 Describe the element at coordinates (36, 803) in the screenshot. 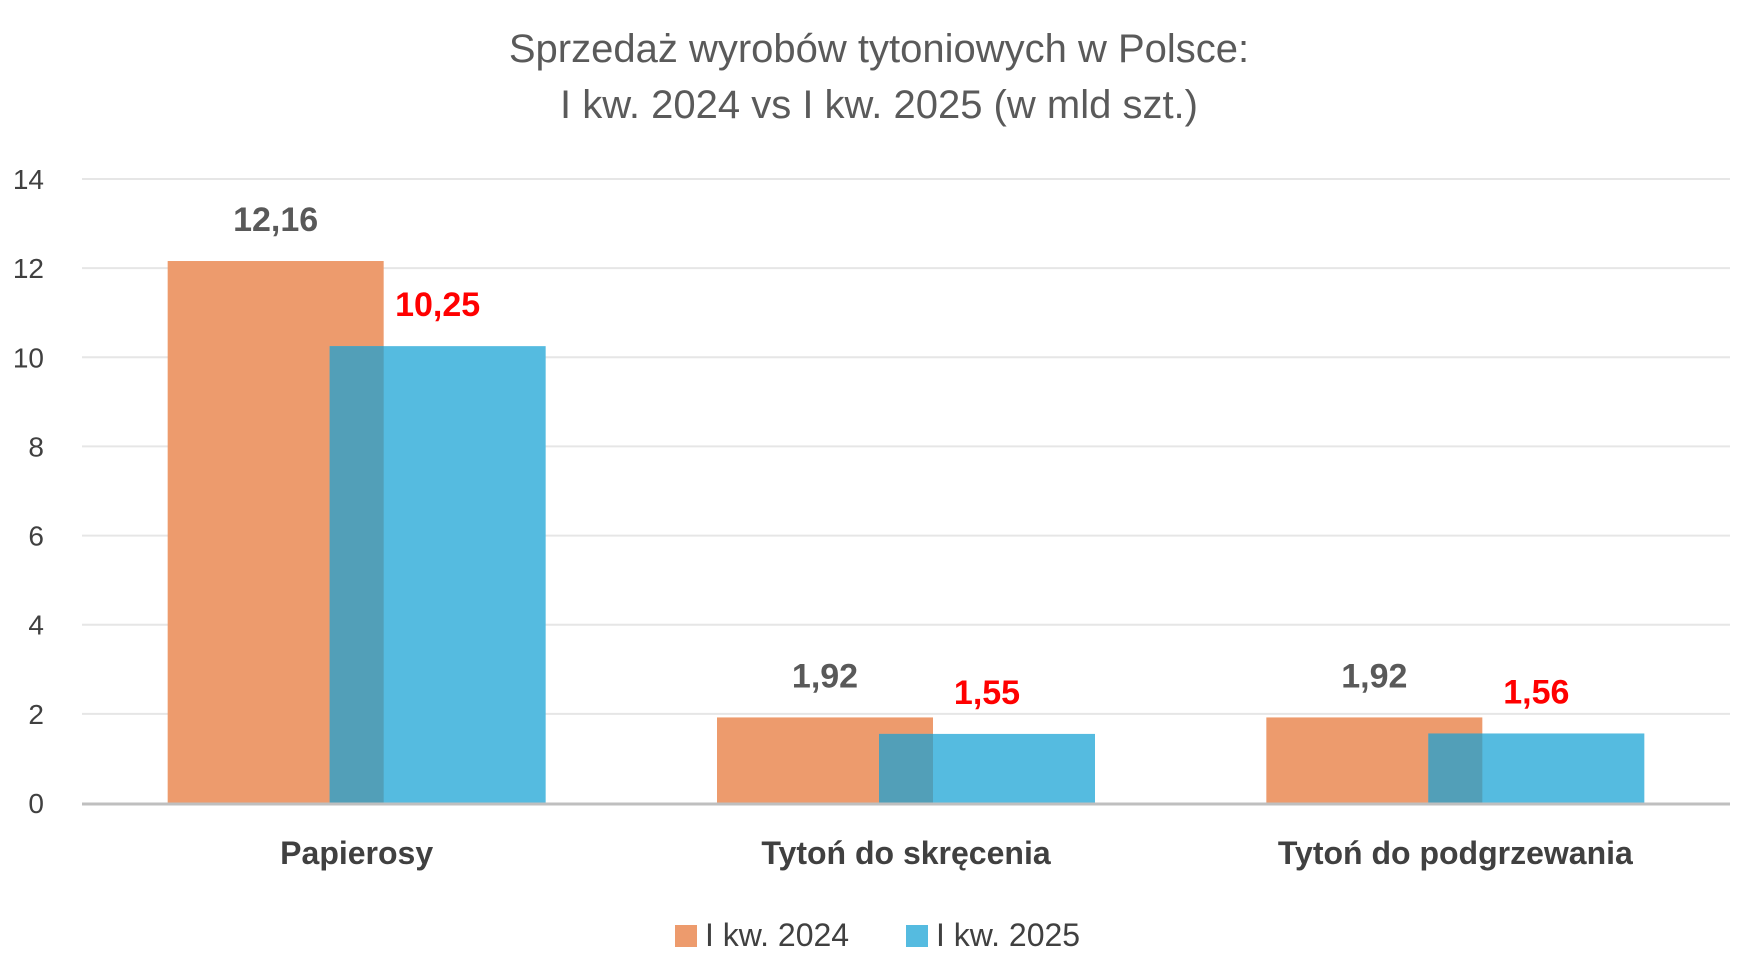

I see `y-tick-label: 0` at that location.